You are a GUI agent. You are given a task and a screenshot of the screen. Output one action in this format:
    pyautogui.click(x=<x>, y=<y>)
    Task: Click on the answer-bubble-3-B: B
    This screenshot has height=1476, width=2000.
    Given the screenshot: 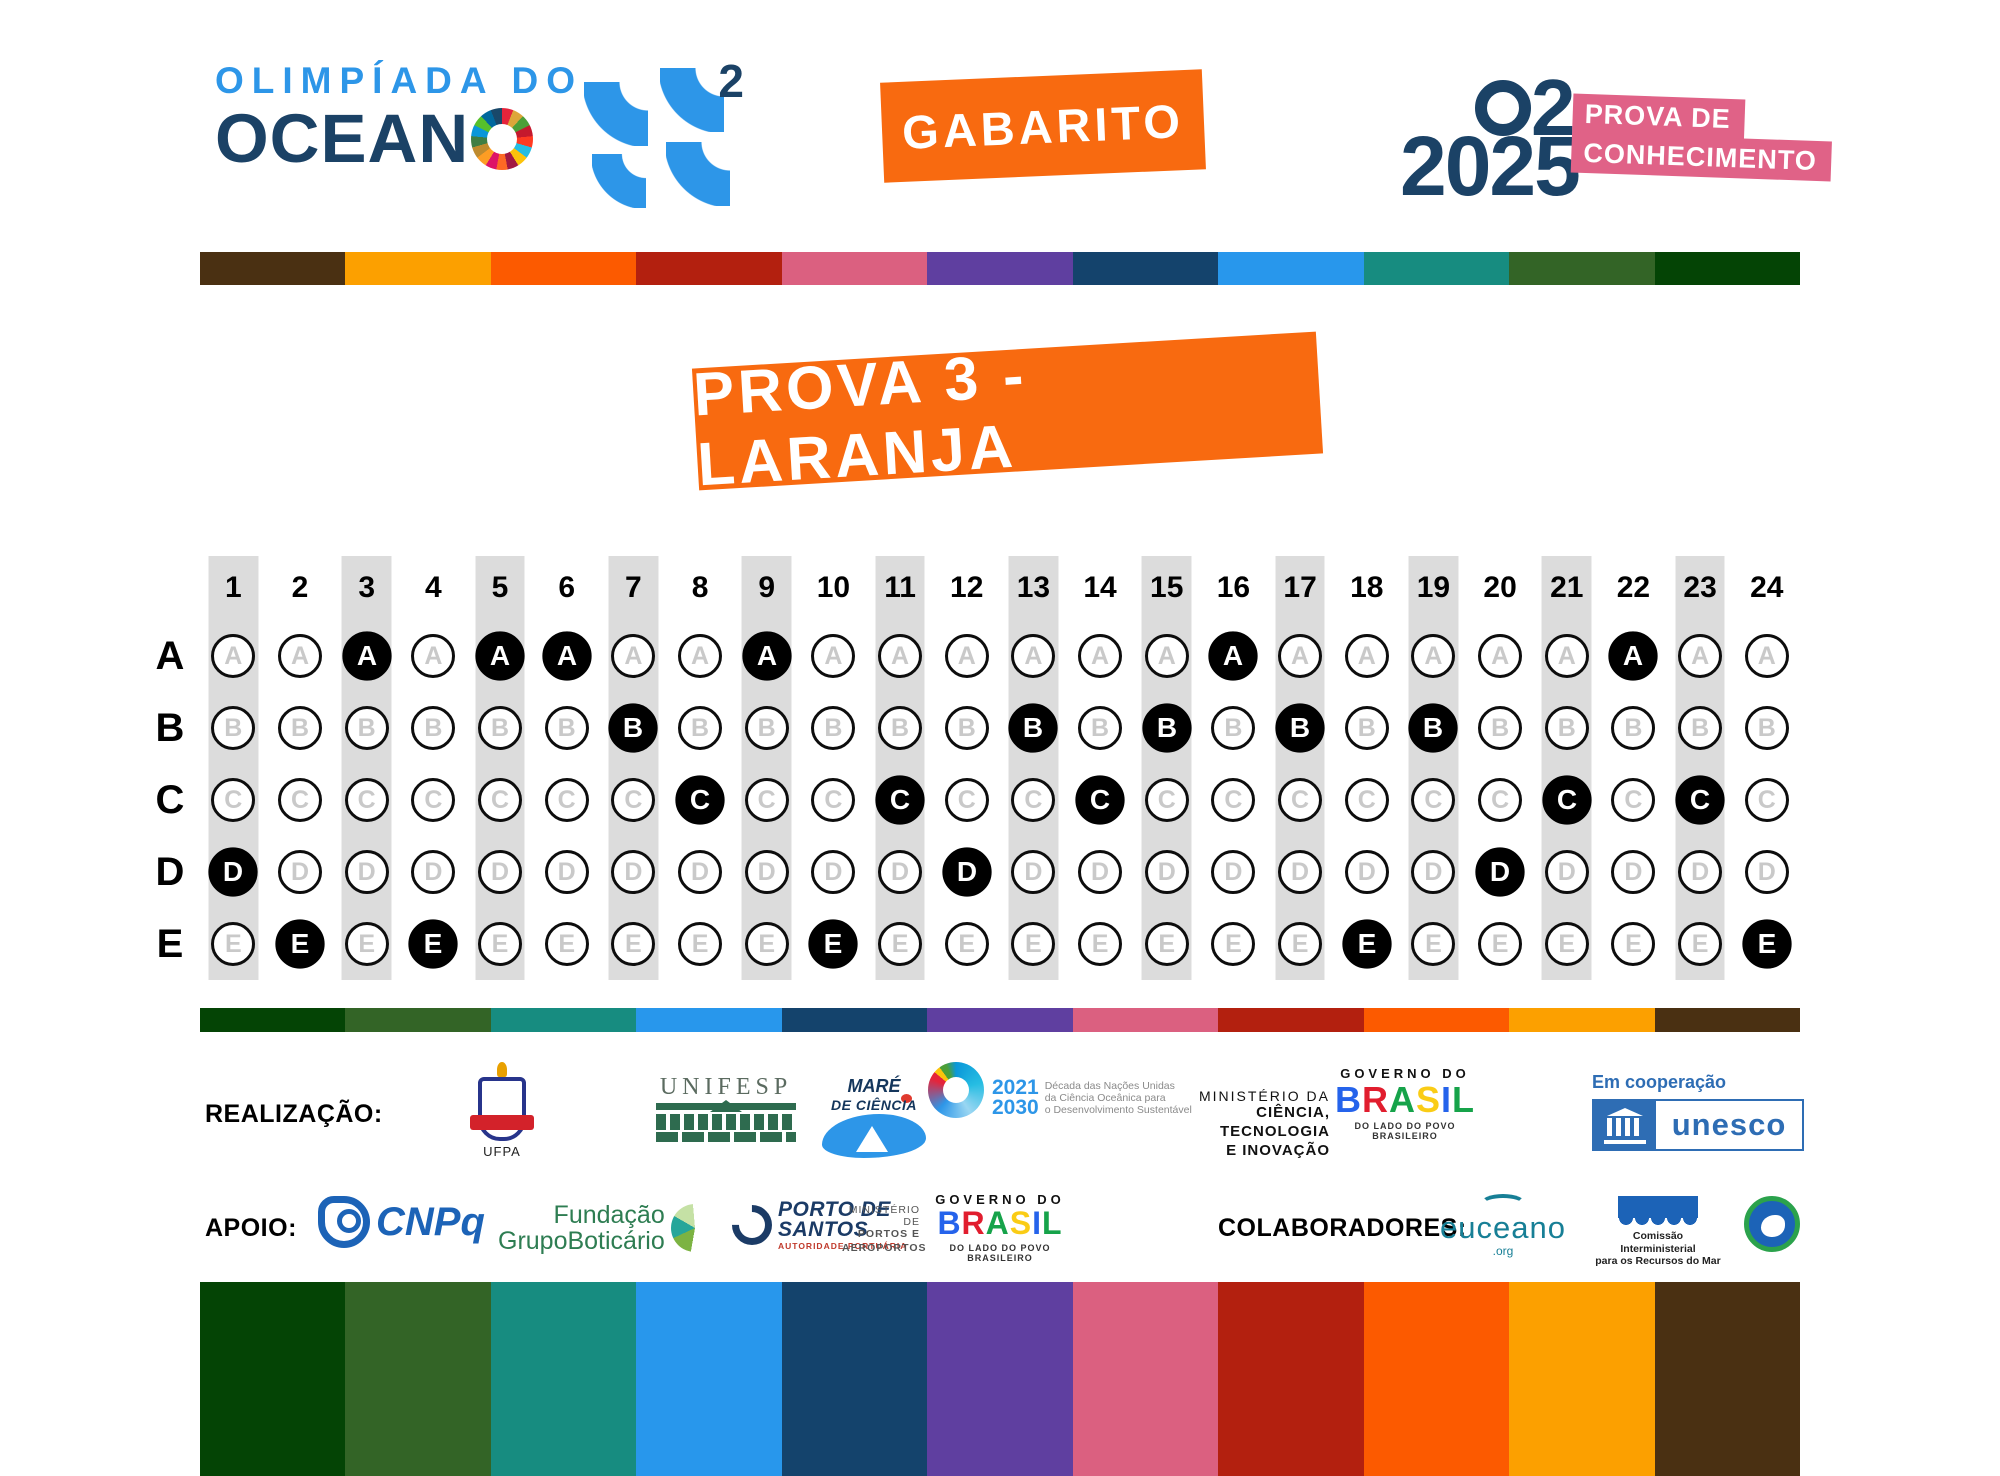 What is the action you would take?
    pyautogui.click(x=366, y=728)
    